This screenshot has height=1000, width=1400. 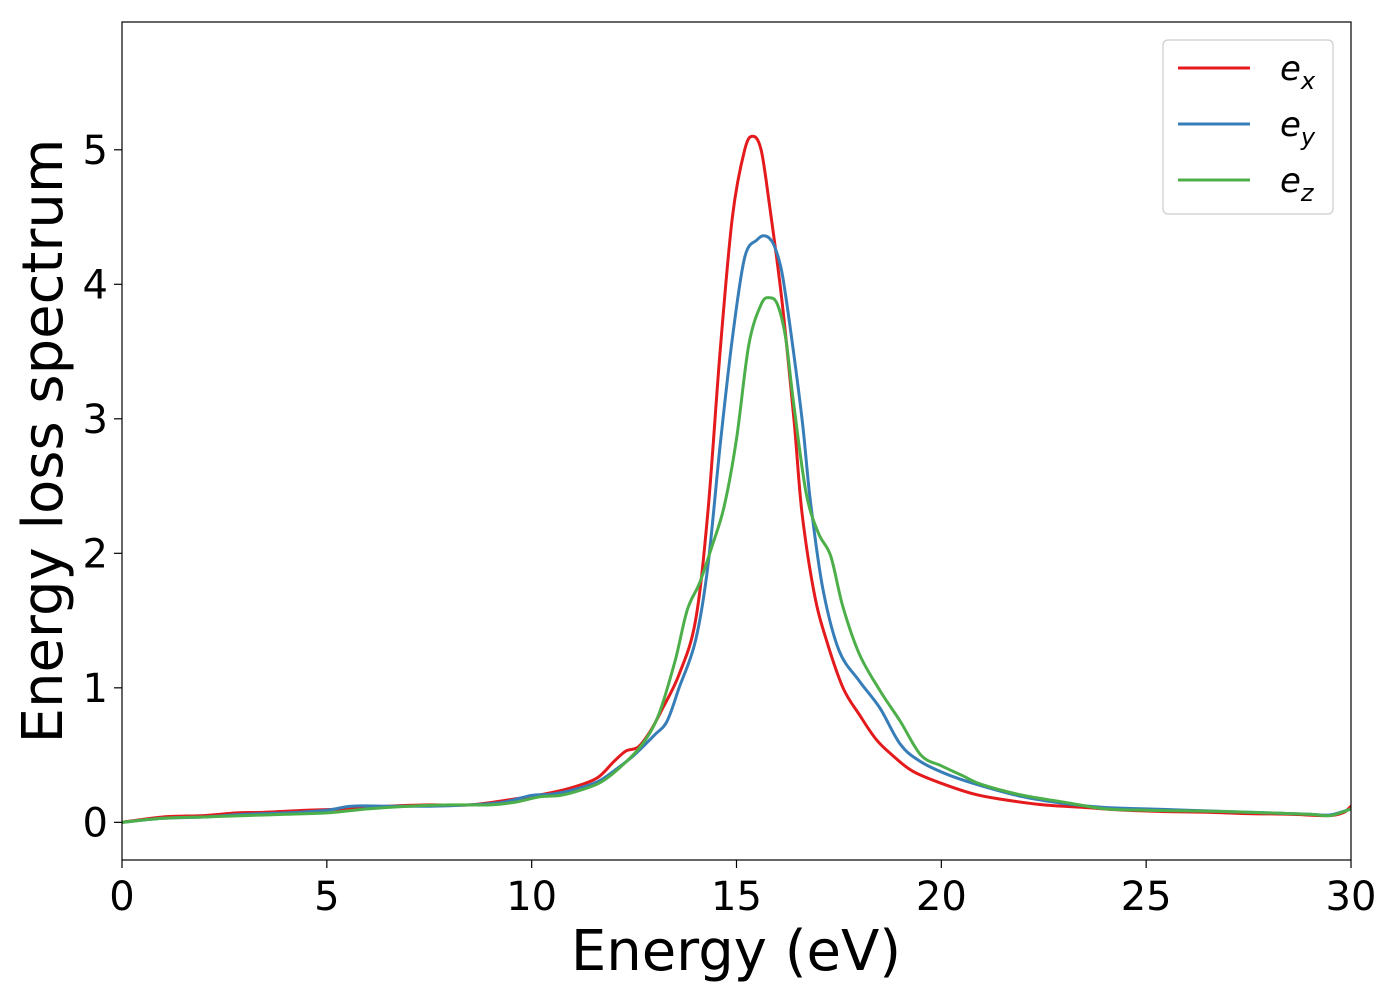 What do you see at coordinates (531, 897) in the screenshot?
I see `x-tick-label: 10` at bounding box center [531, 897].